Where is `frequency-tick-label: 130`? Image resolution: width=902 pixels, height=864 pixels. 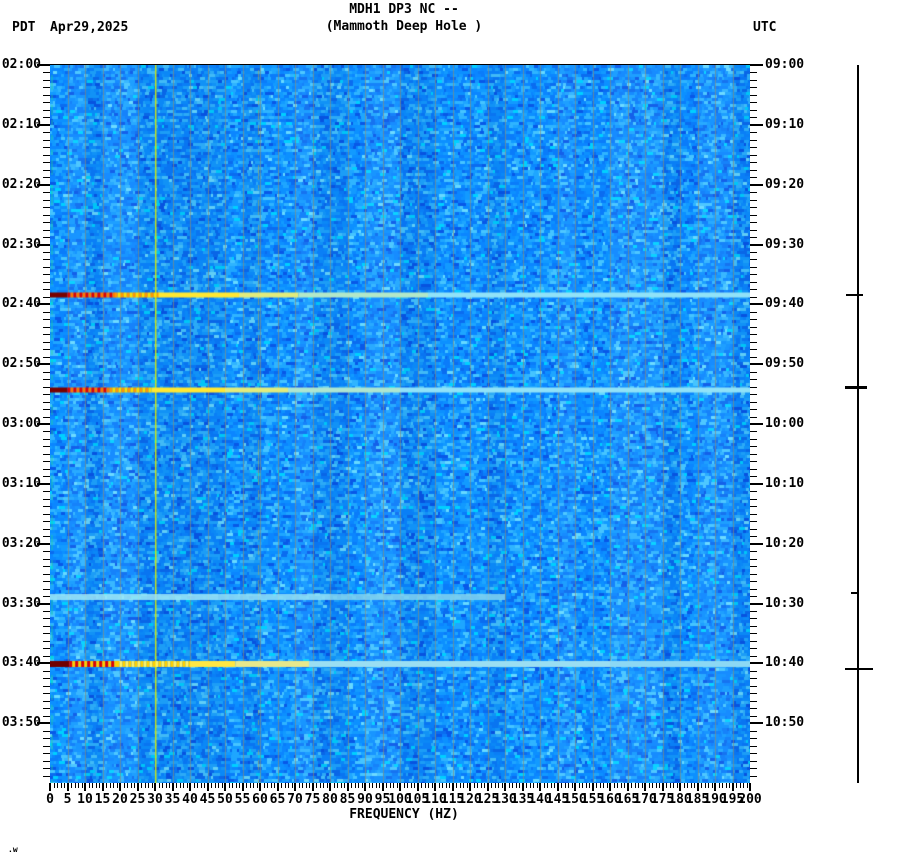
frequency-tick-label: 130 is located at coordinates (505, 799).